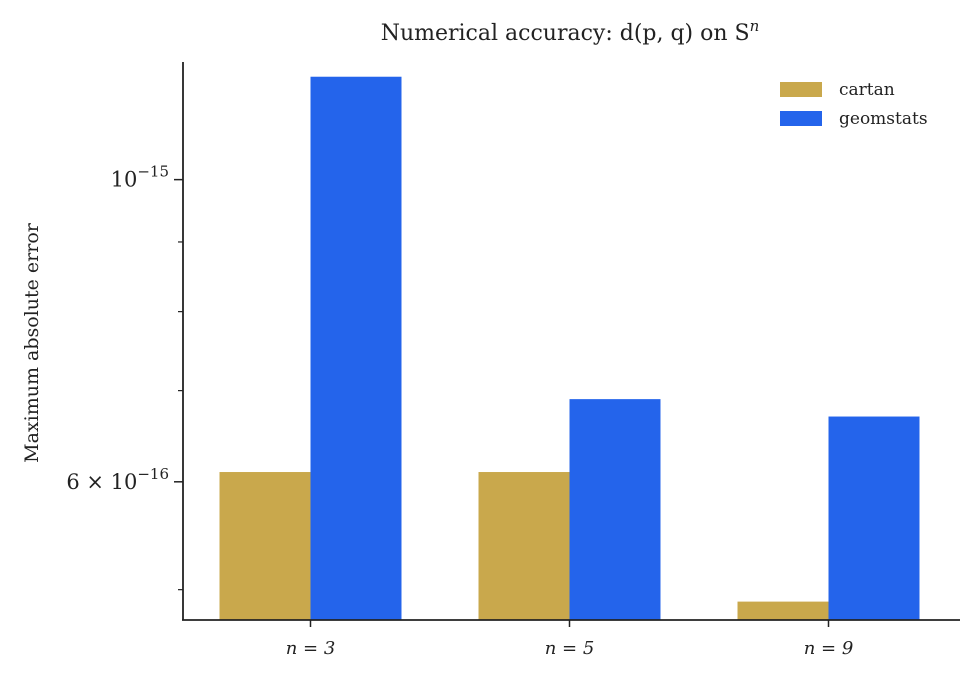 The image size is (980, 680). What do you see at coordinates (124, 377) in the screenshot?
I see `y-ticks-group: 10−15 6 × 10−16` at bounding box center [124, 377].